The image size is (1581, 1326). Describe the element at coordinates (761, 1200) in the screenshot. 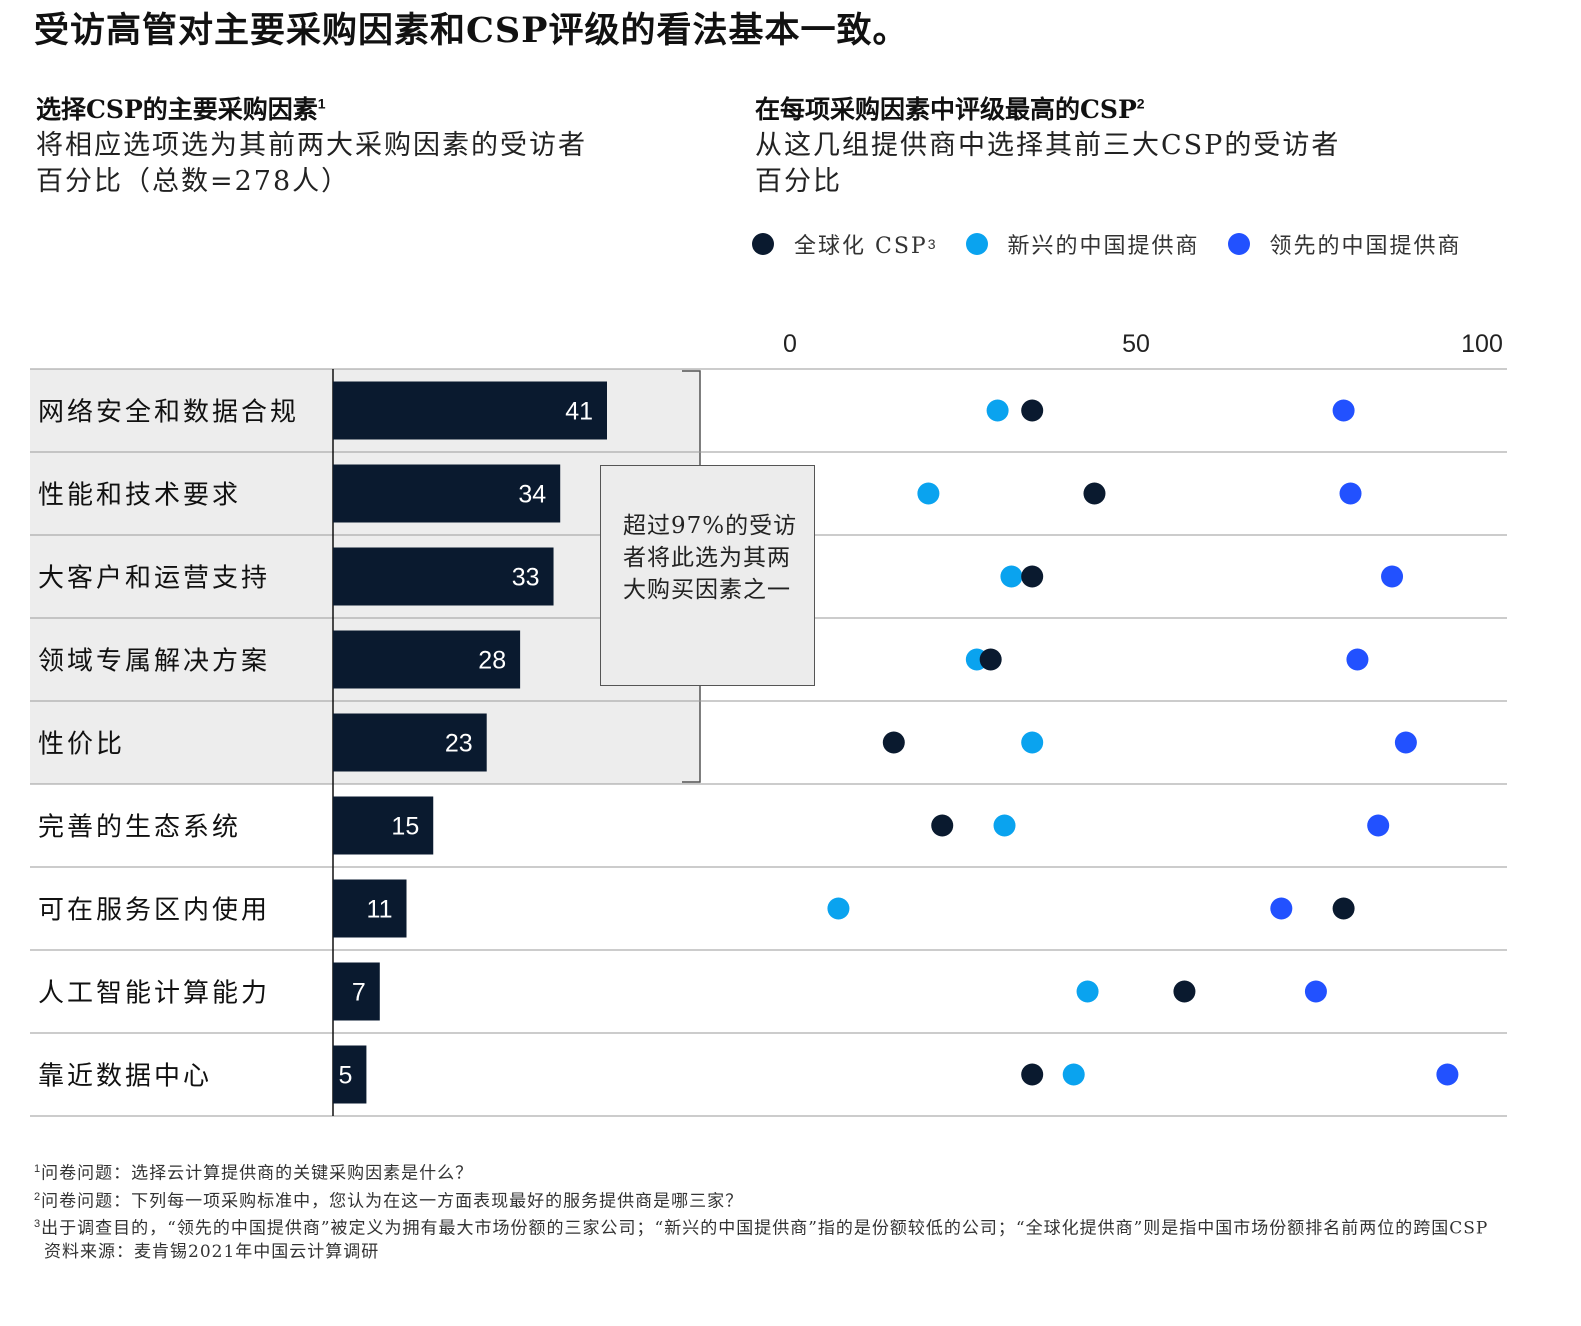

I see `footnote-2: 2问卷问题：下列每一项采购标准中，您认为在这一方面表现最好的服务提供商是哪三家？` at that location.